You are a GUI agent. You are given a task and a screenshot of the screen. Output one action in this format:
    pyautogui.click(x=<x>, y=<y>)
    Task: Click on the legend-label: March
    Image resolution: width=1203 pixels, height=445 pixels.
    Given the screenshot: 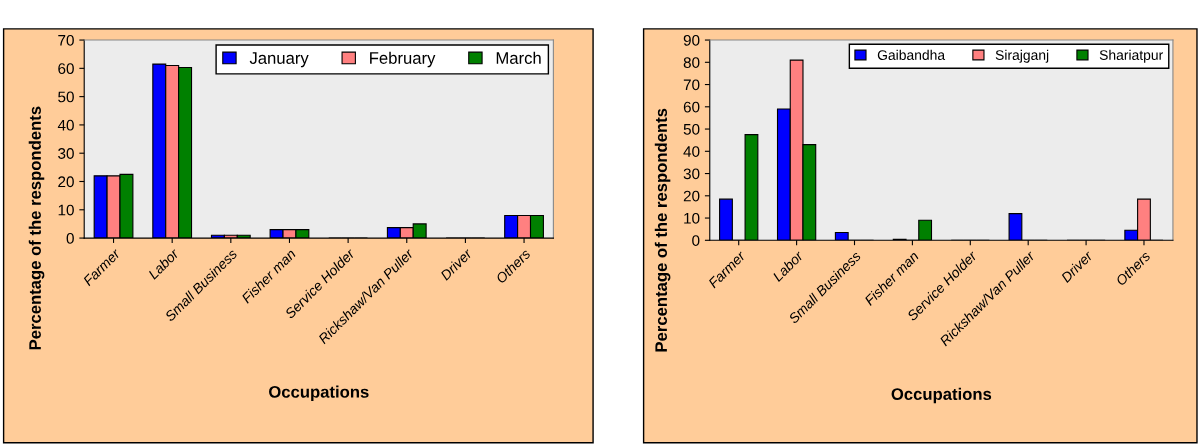 What is the action you would take?
    pyautogui.click(x=518, y=57)
    